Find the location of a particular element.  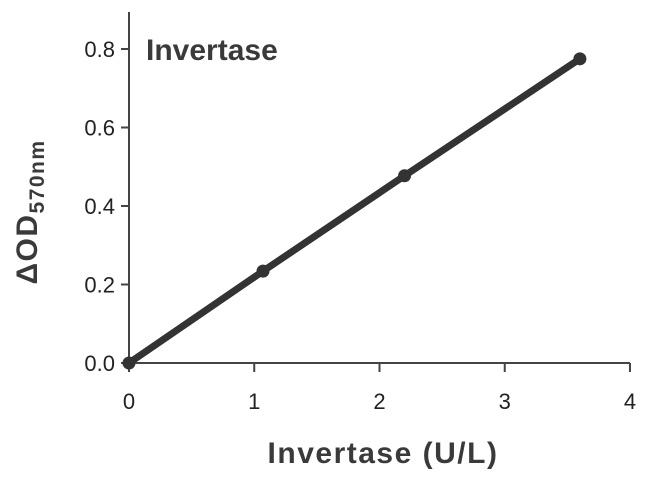

y-axis-title-subscript: 570nm is located at coordinates (37, 176).